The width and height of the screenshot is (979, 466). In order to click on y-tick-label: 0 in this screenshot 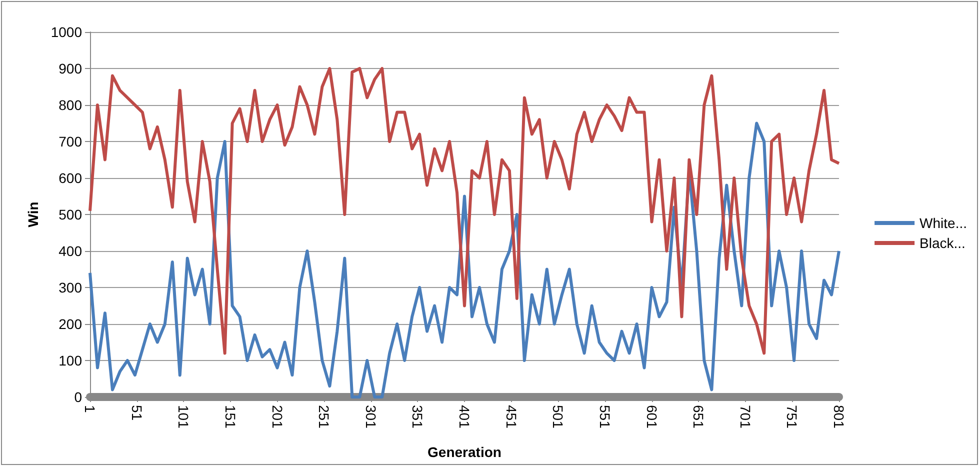, I will do `click(78, 397)`.